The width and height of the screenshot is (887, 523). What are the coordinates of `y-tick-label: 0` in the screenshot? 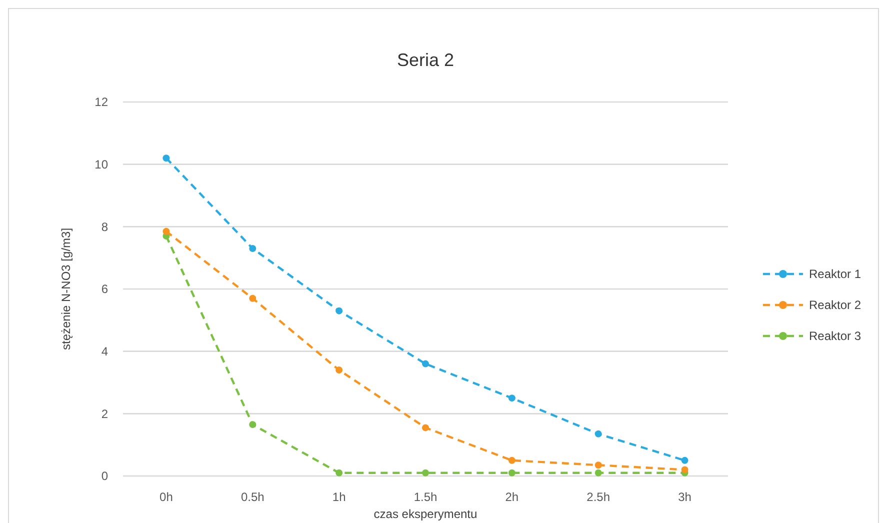 It's located at (104, 476).